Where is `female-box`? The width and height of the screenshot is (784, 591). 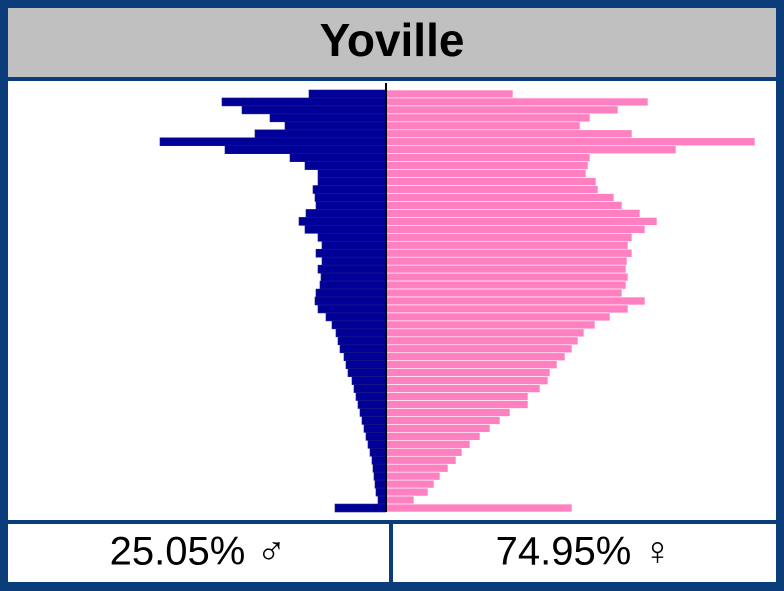 female-box is located at coordinates (584, 553).